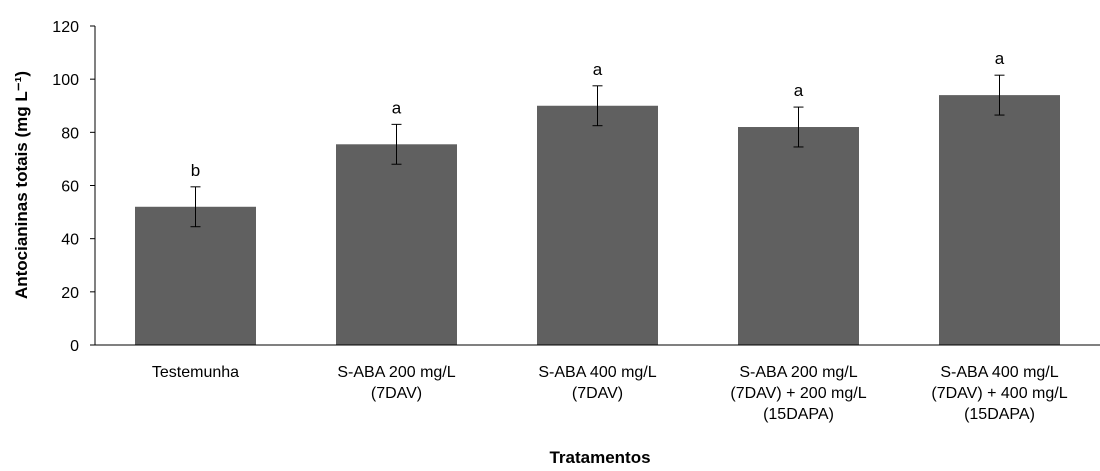 The width and height of the screenshot is (1100, 471). What do you see at coordinates (70, 133) in the screenshot?
I see `y-tick-label: 80` at bounding box center [70, 133].